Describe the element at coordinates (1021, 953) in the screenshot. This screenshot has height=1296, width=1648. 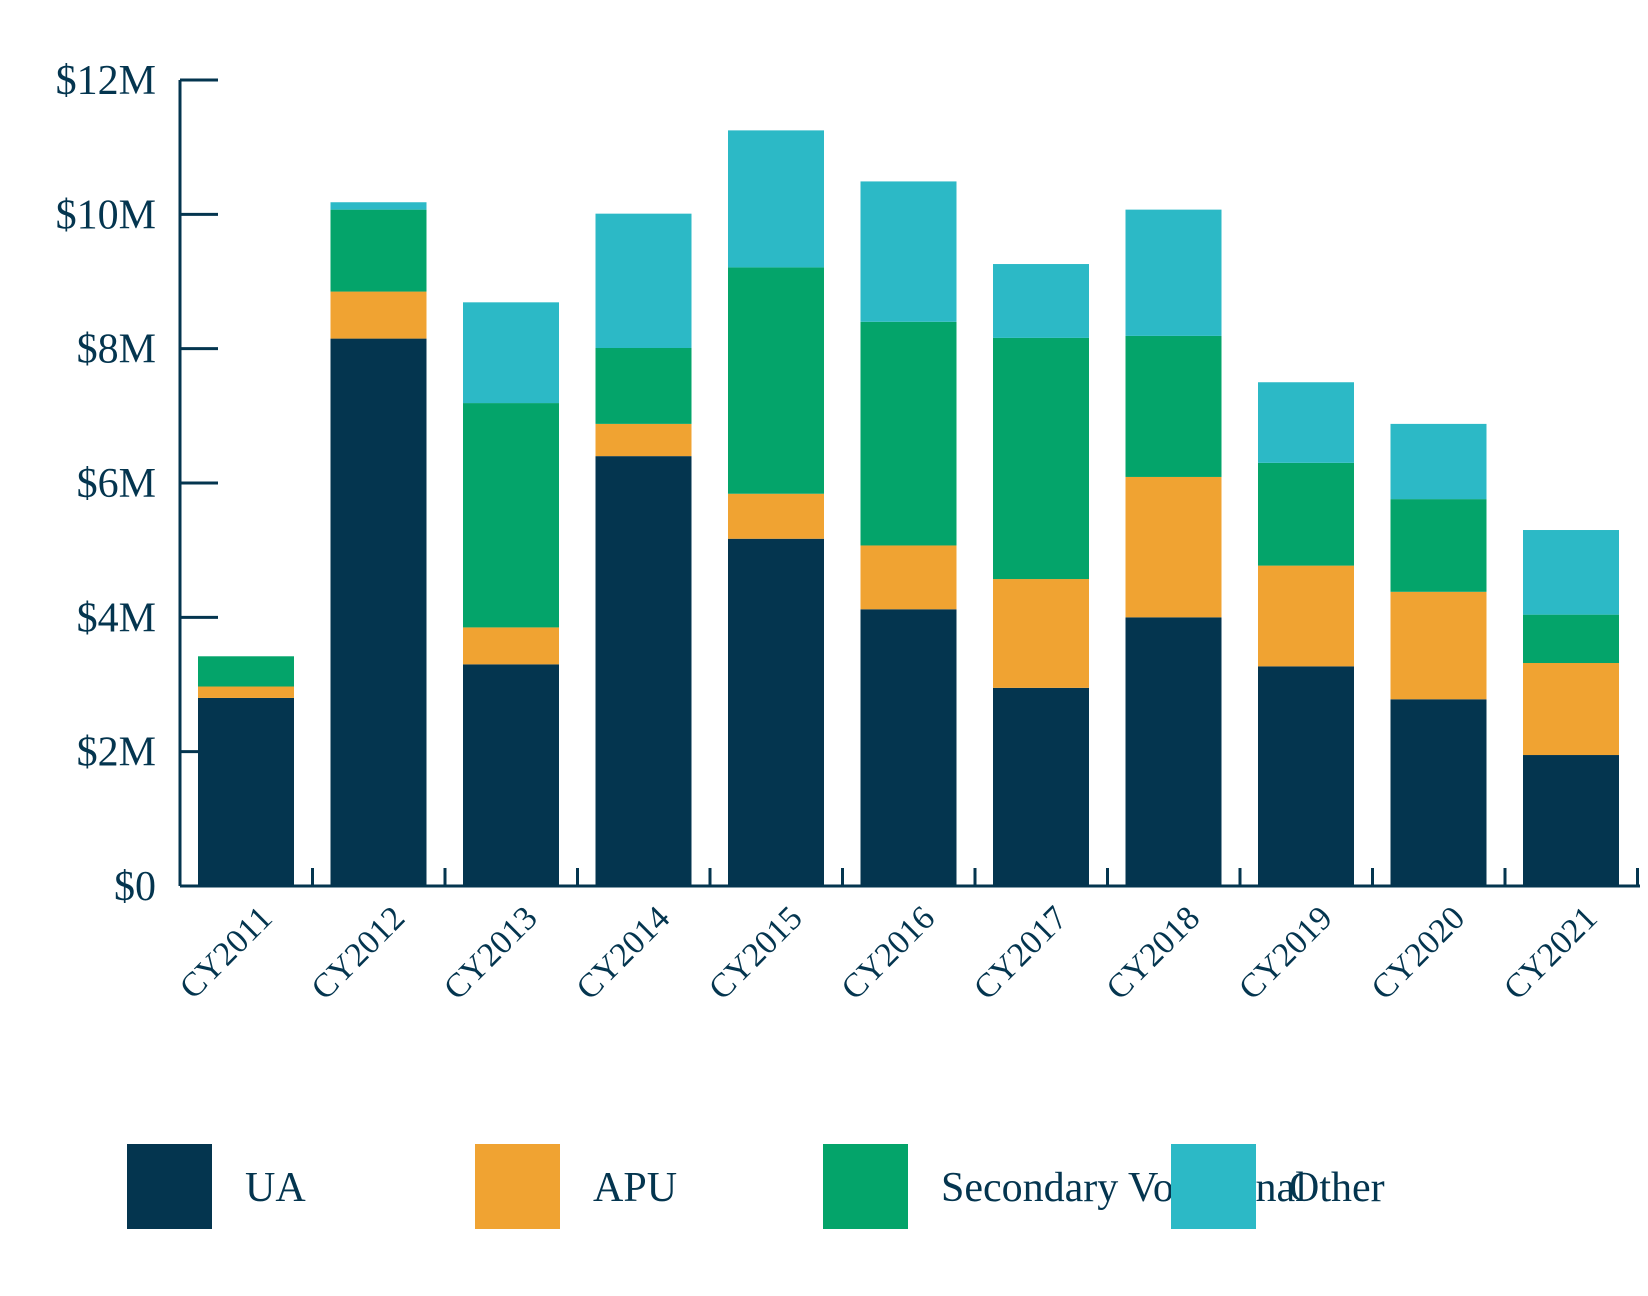
I see `x-tick-label: CY2017` at that location.